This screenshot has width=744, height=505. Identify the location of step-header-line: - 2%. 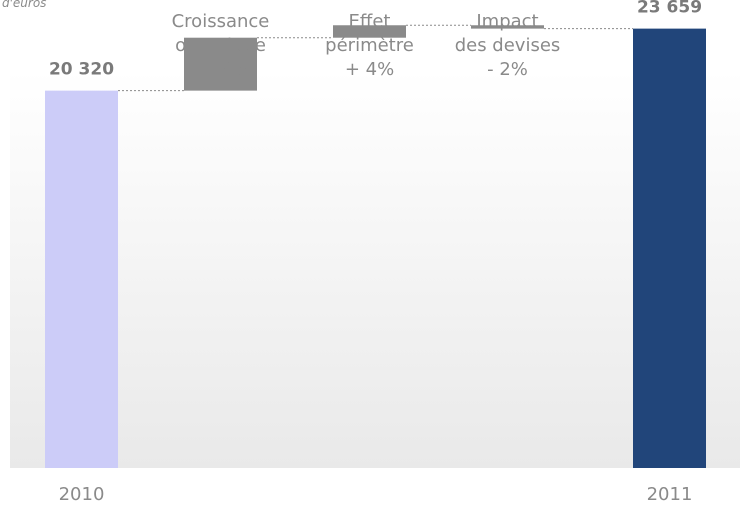
(507, 69).